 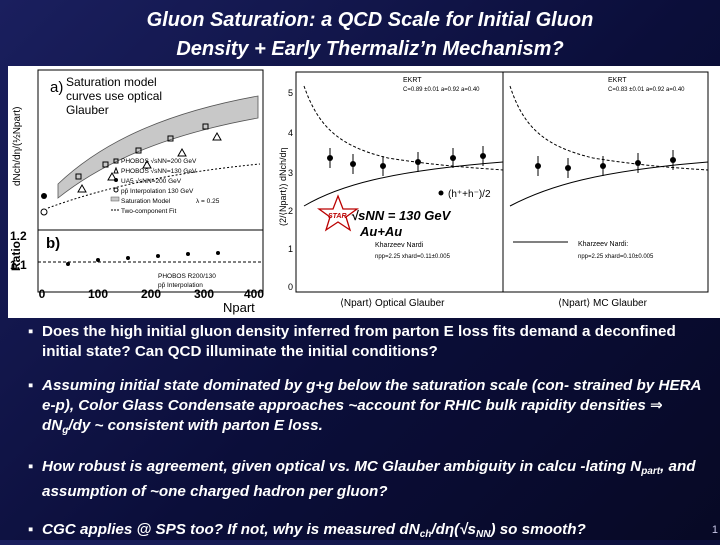 I want to click on kn-right-params: npp=2.25 xhard=0.10±0.005, so click(x=616, y=257).